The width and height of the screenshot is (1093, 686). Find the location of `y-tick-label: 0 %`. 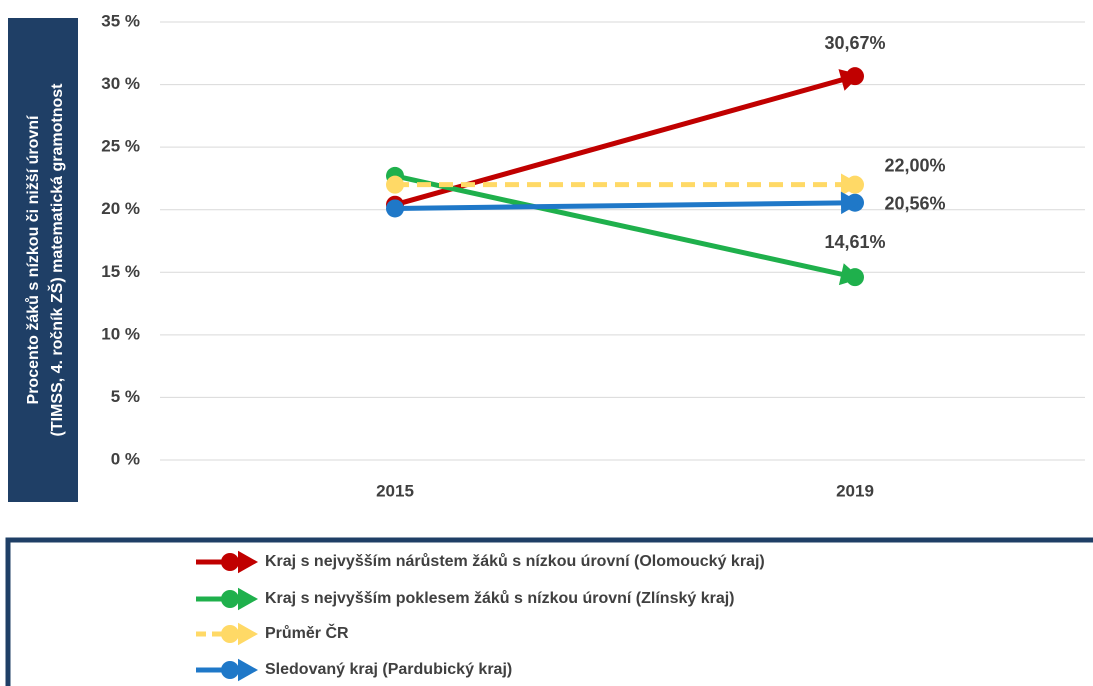

y-tick-label: 0 % is located at coordinates (125, 458).